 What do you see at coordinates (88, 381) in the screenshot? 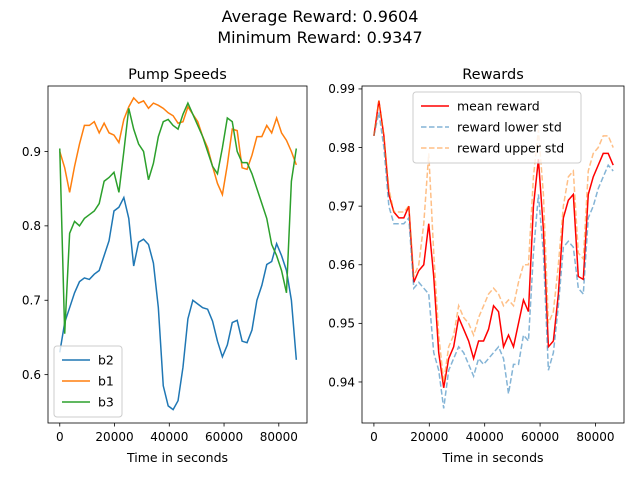
I see `legend: b2 b1 b3` at bounding box center [88, 381].